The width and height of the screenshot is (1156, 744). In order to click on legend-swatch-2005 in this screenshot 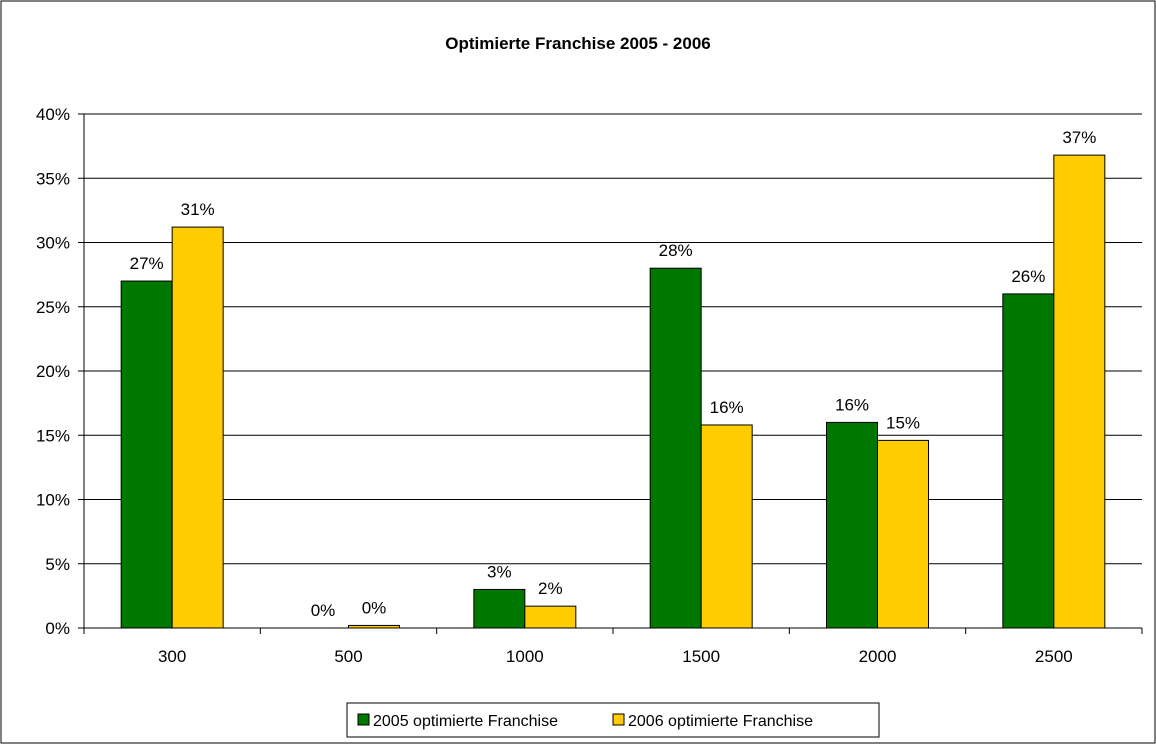, I will do `click(363, 719)`.